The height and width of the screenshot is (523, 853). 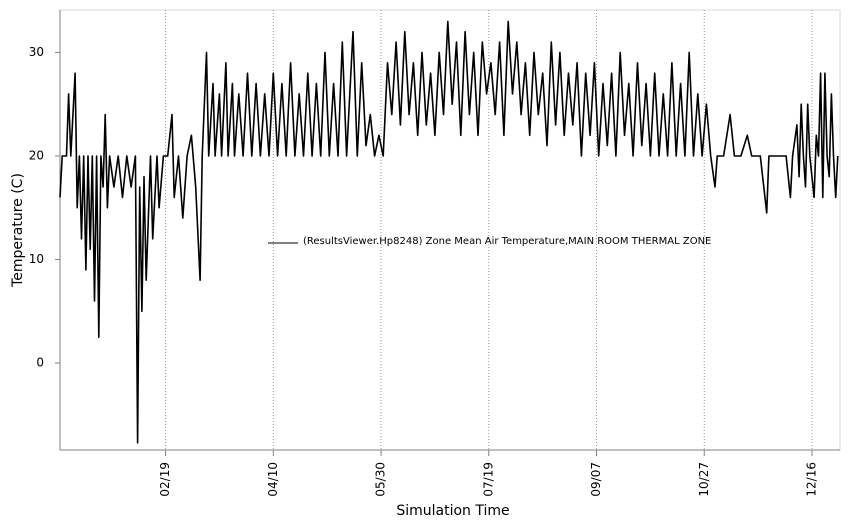 What do you see at coordinates (452, 511) in the screenshot?
I see `x-axis-label: Simulation Time` at bounding box center [452, 511].